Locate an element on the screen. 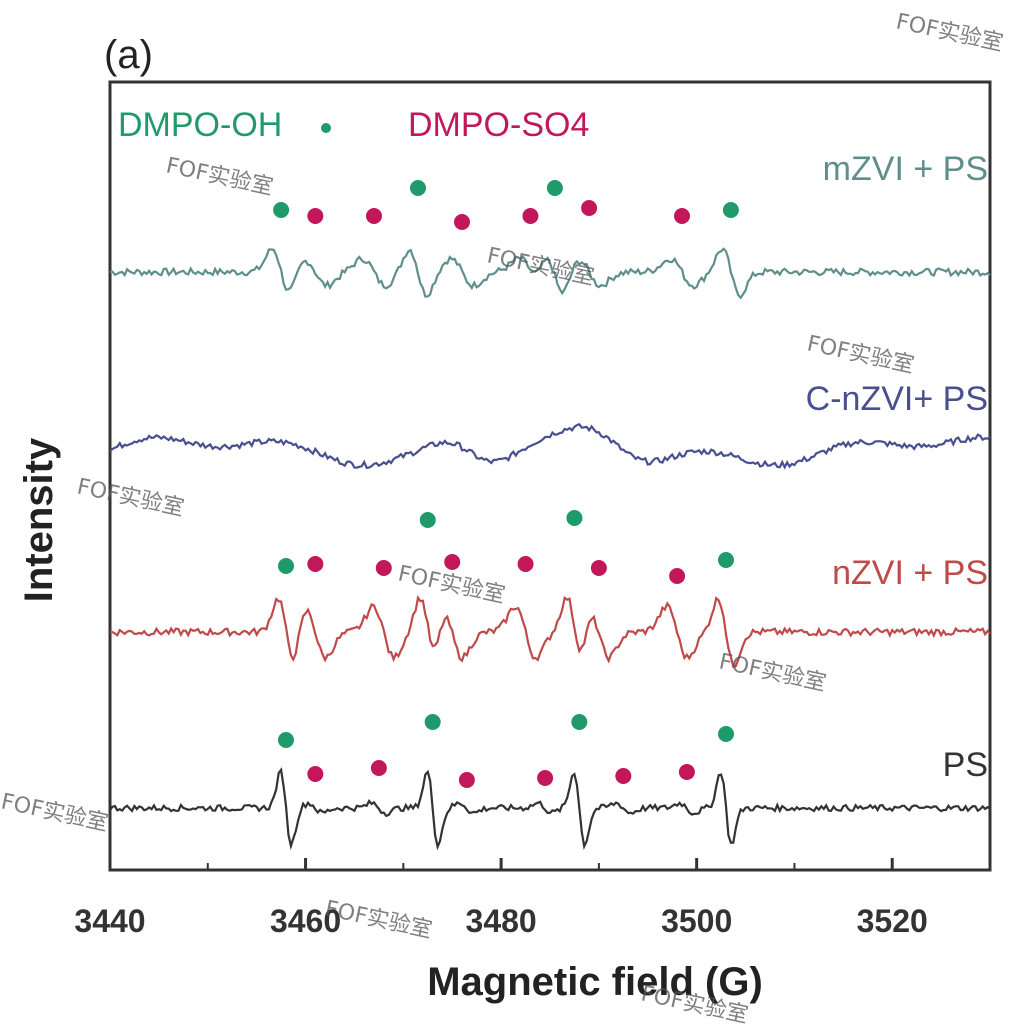  series-label: C-nZVI+ PS is located at coordinates (897, 399).